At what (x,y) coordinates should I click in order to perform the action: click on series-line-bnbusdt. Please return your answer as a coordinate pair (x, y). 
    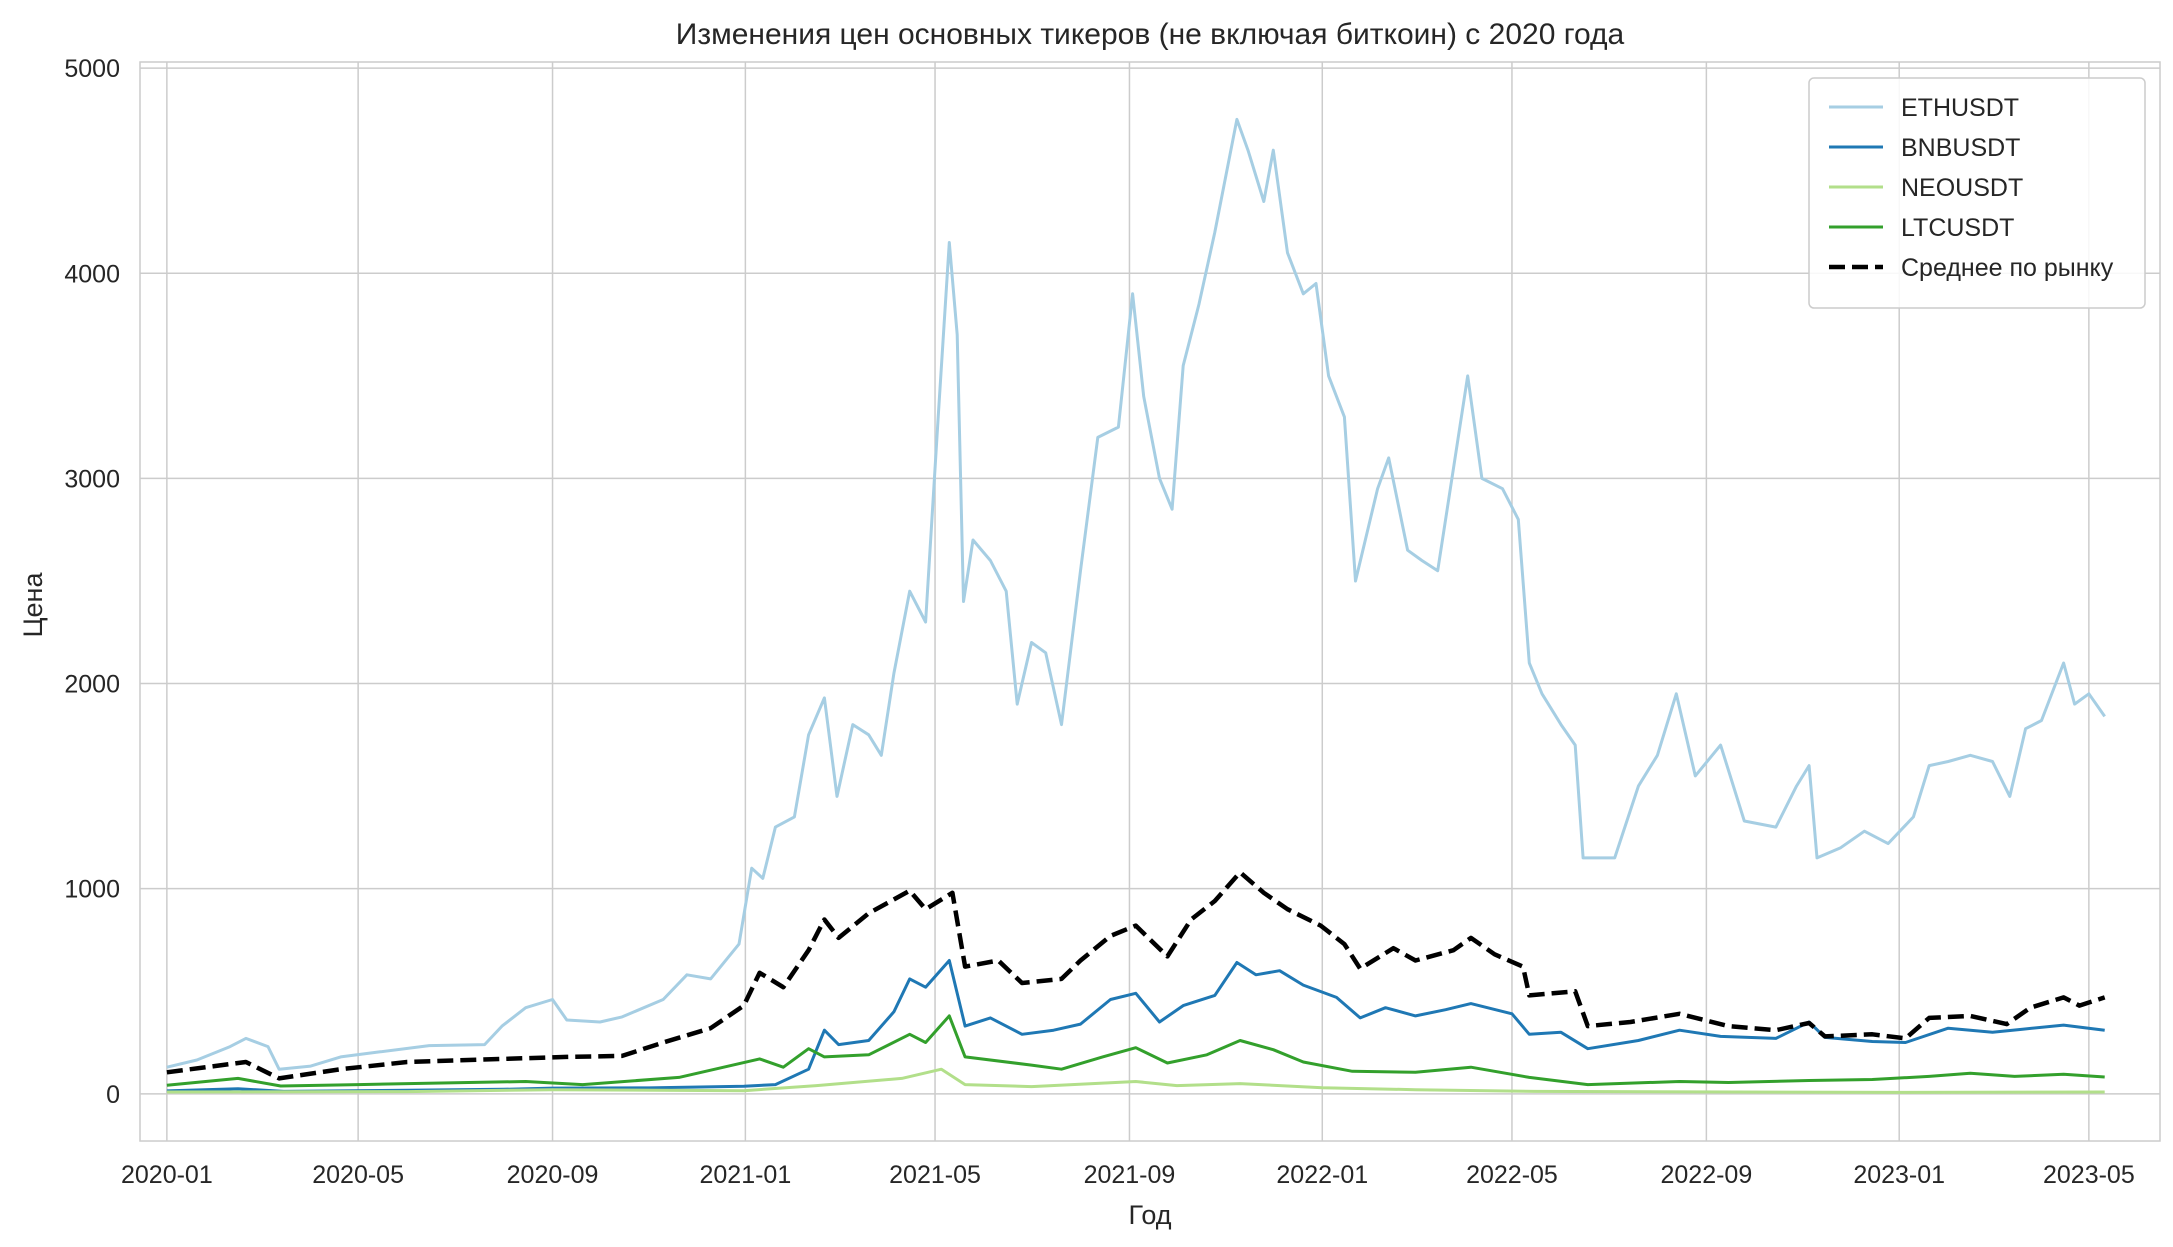
    Looking at the image, I should click on (1135, 1026).